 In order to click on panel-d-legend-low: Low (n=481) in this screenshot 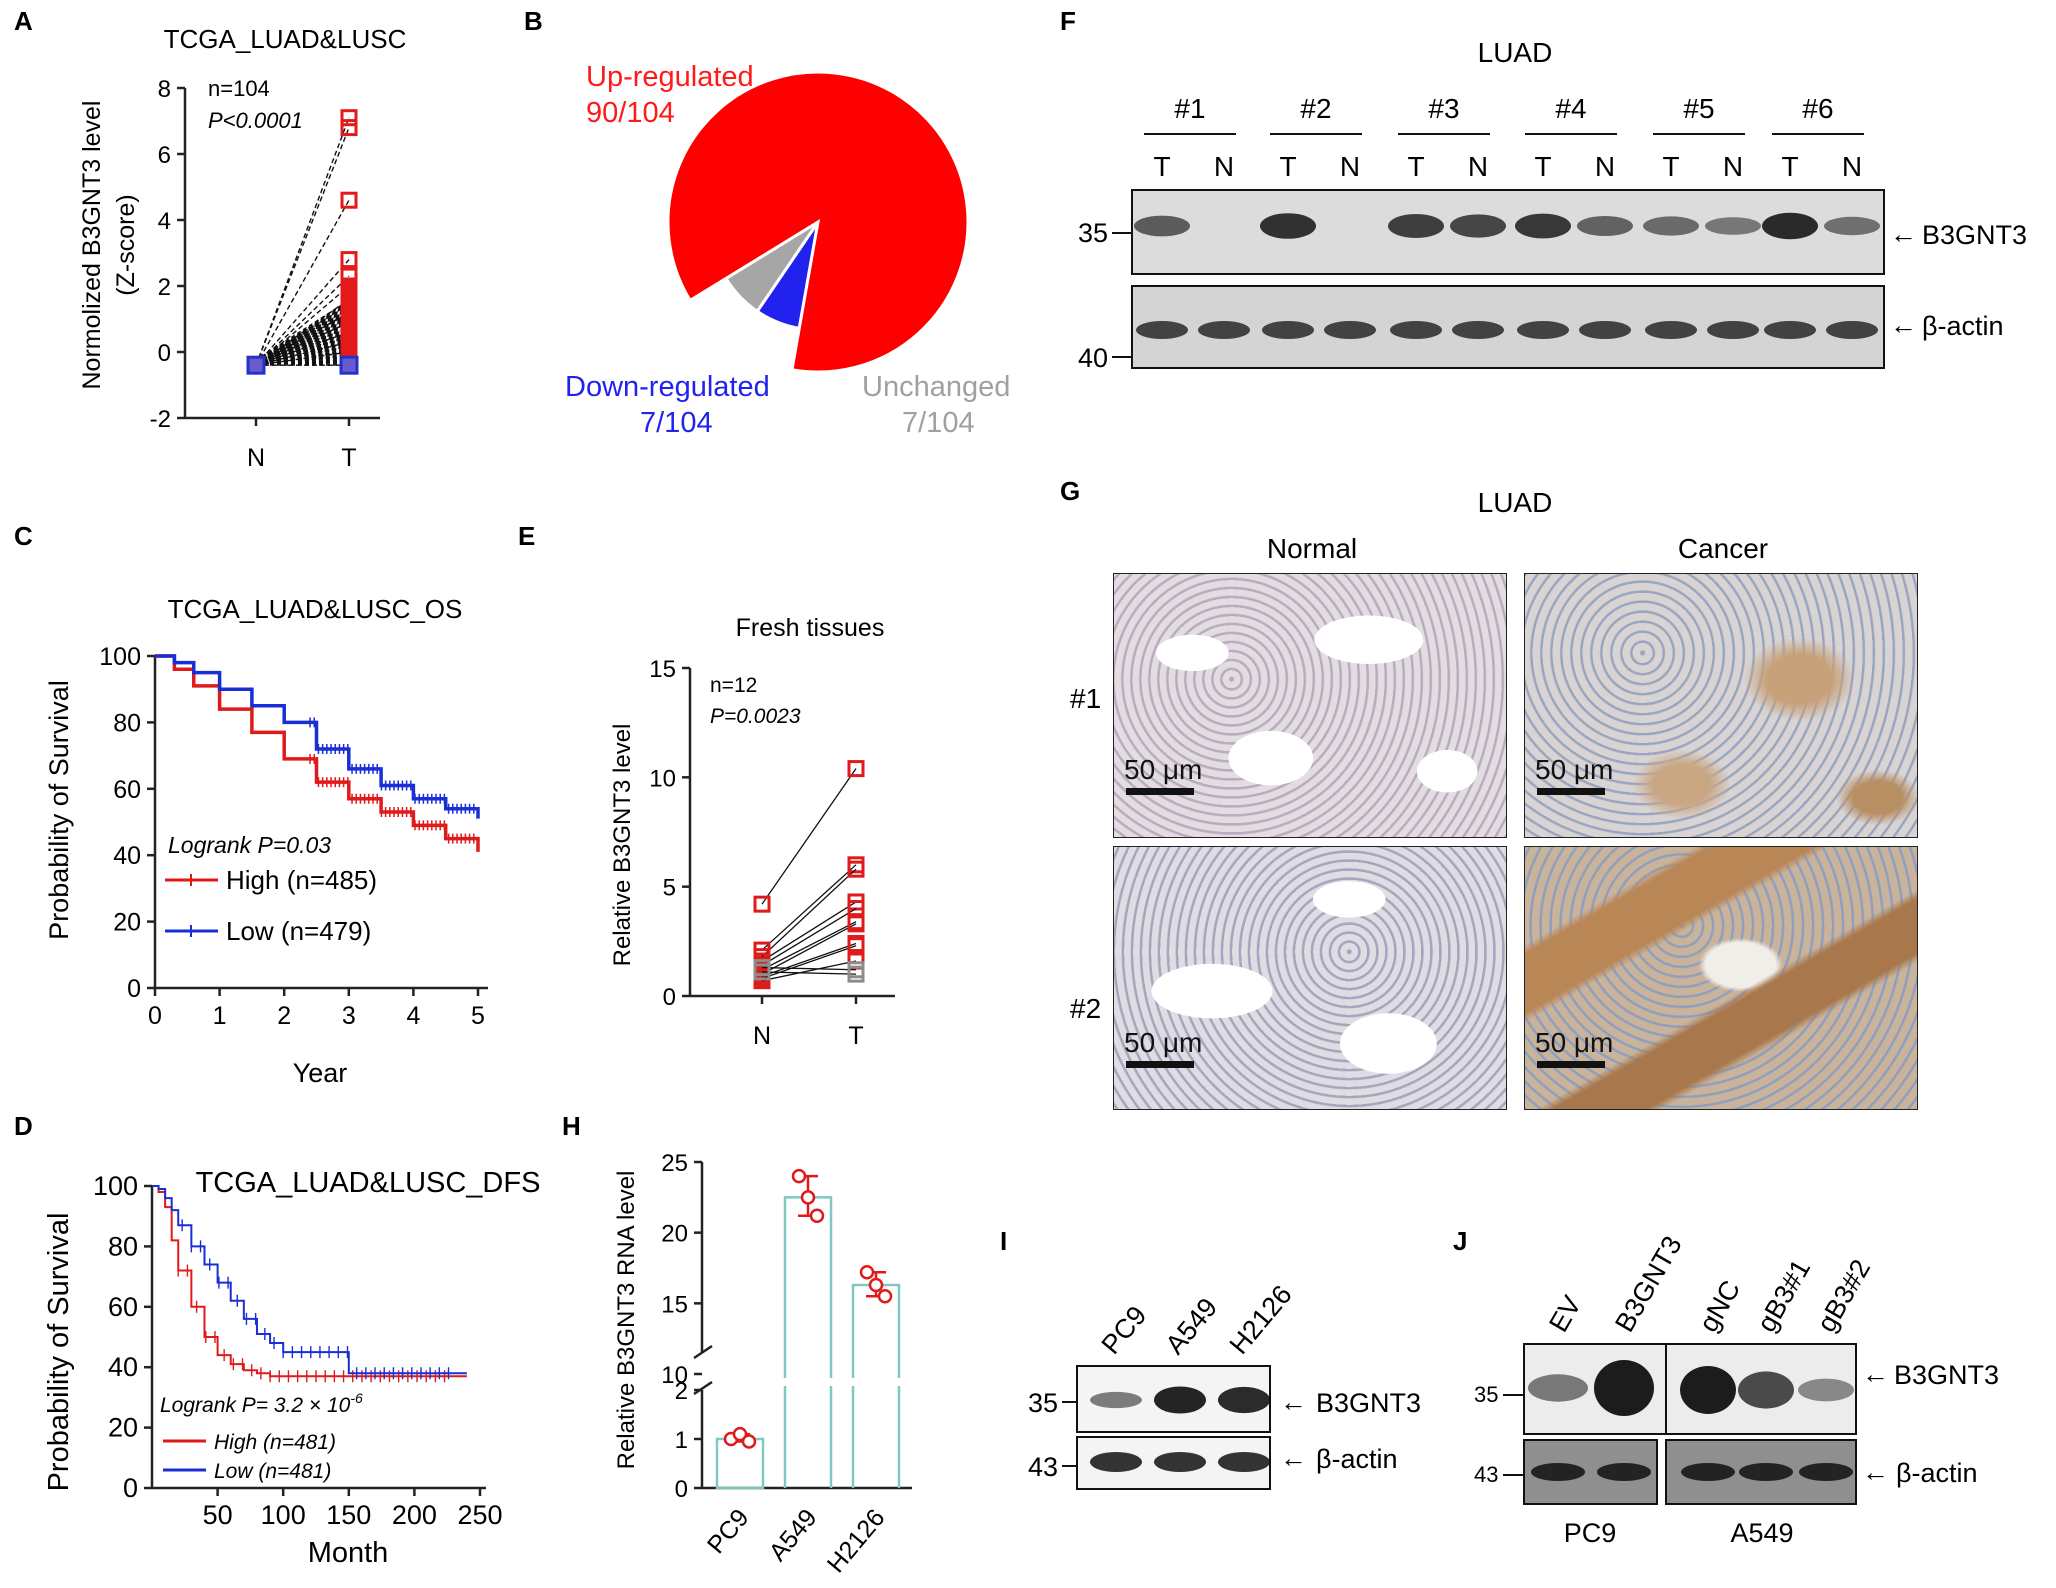, I will do `click(272, 1471)`.